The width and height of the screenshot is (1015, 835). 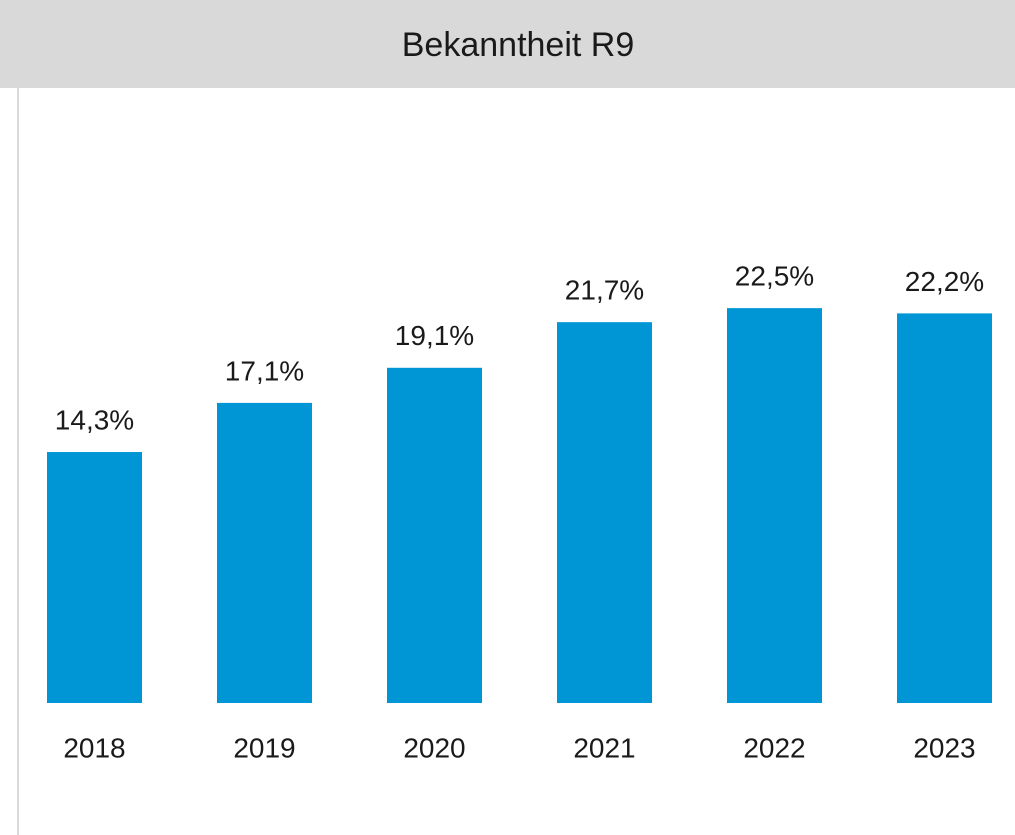 I want to click on title-band, so click(x=507, y=44).